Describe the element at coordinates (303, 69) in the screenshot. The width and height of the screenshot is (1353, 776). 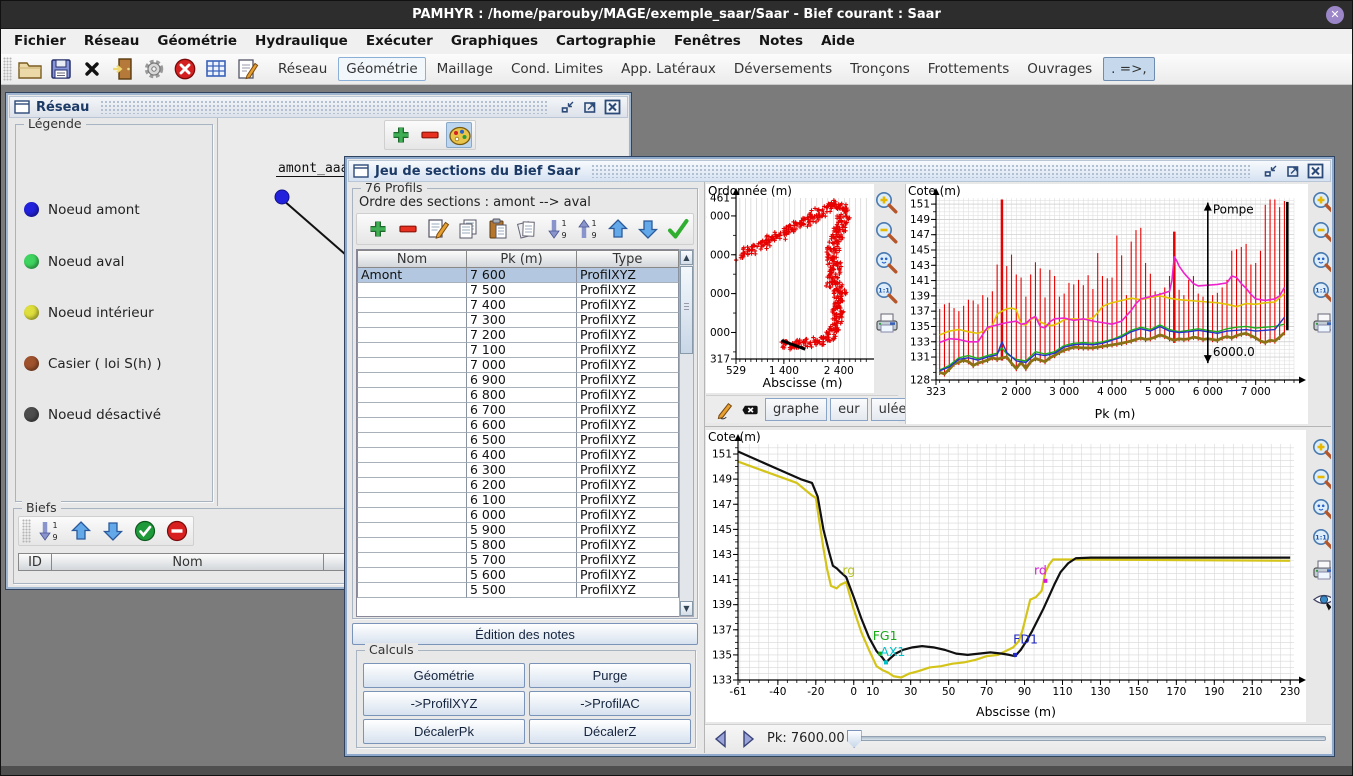
I see `toolbar-button-reseau: Réseau` at that location.